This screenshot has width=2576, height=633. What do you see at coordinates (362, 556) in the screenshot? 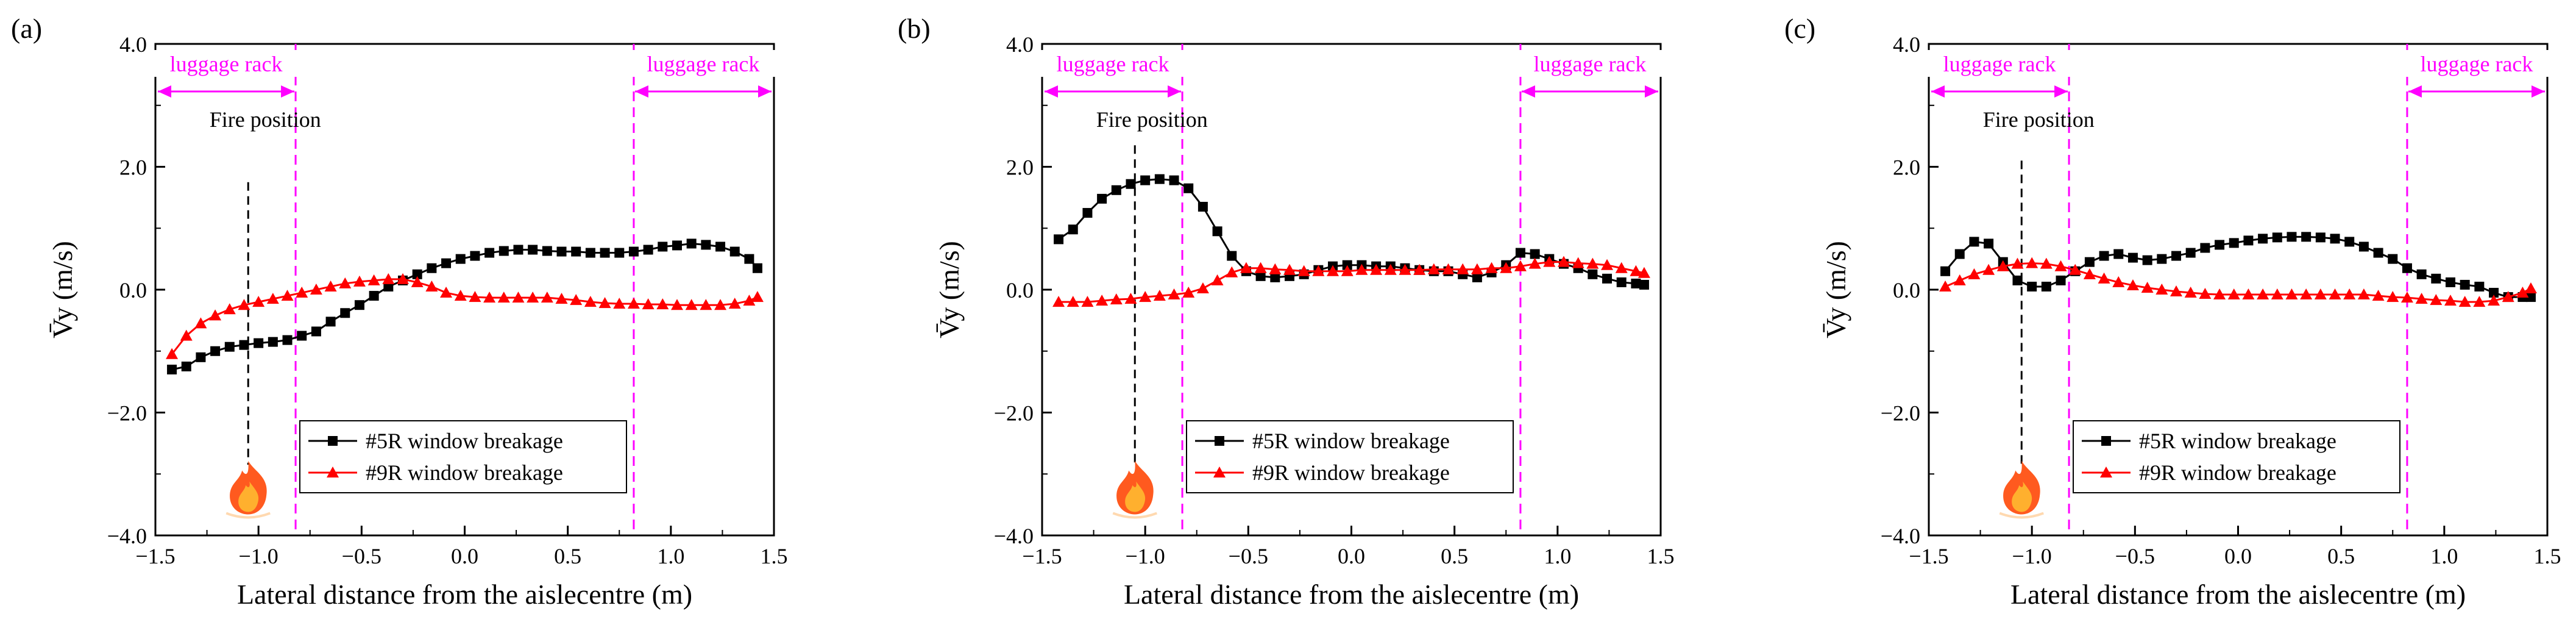
I see `x-tick-label: −0.5` at bounding box center [362, 556].